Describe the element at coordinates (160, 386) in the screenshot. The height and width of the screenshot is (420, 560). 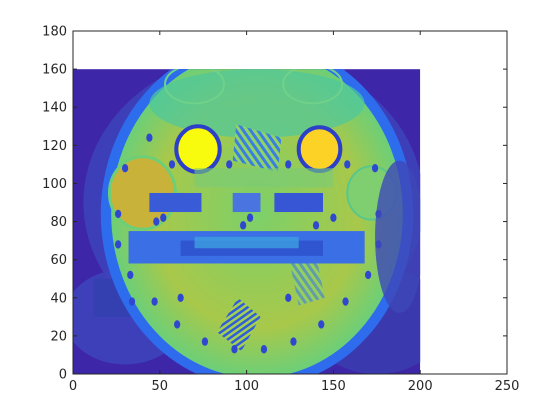
I see `x-tick-label: 50` at that location.